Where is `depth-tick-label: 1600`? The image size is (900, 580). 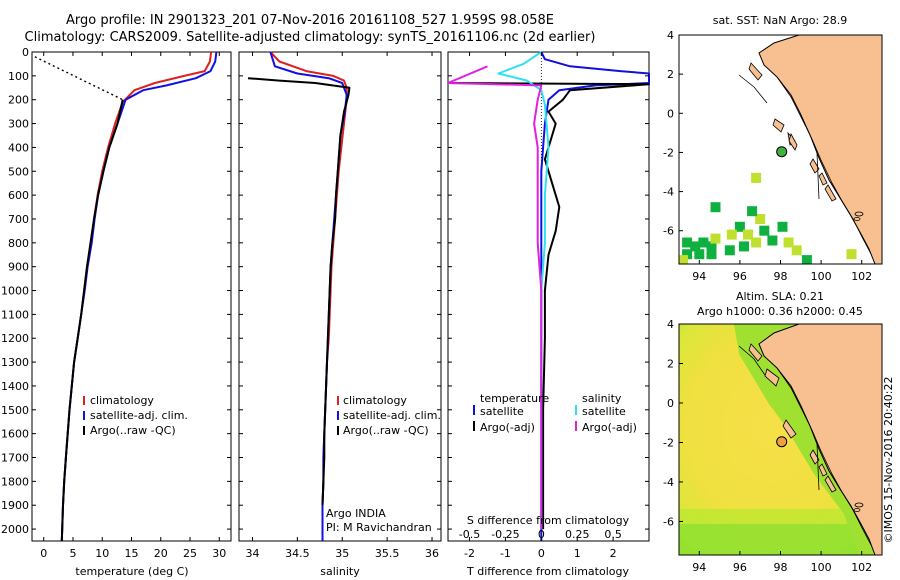 depth-tick-label: 1600 is located at coordinates (15, 434).